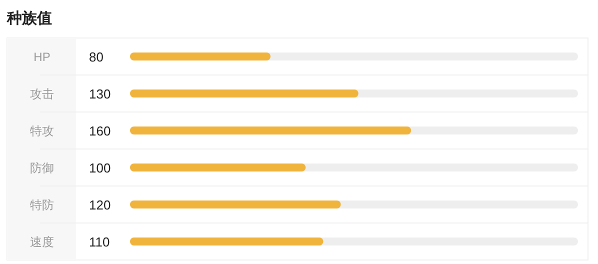 This screenshot has width=598, height=264. What do you see at coordinates (100, 168) in the screenshot?
I see `data-label: 100` at bounding box center [100, 168].